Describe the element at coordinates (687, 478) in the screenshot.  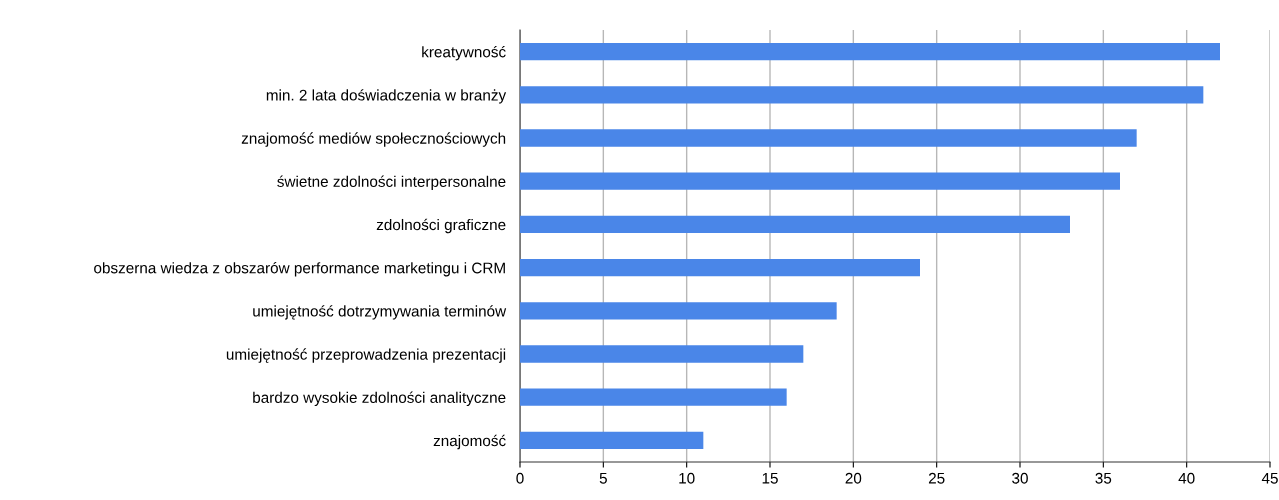
I see `x-tick-label: 10` at that location.